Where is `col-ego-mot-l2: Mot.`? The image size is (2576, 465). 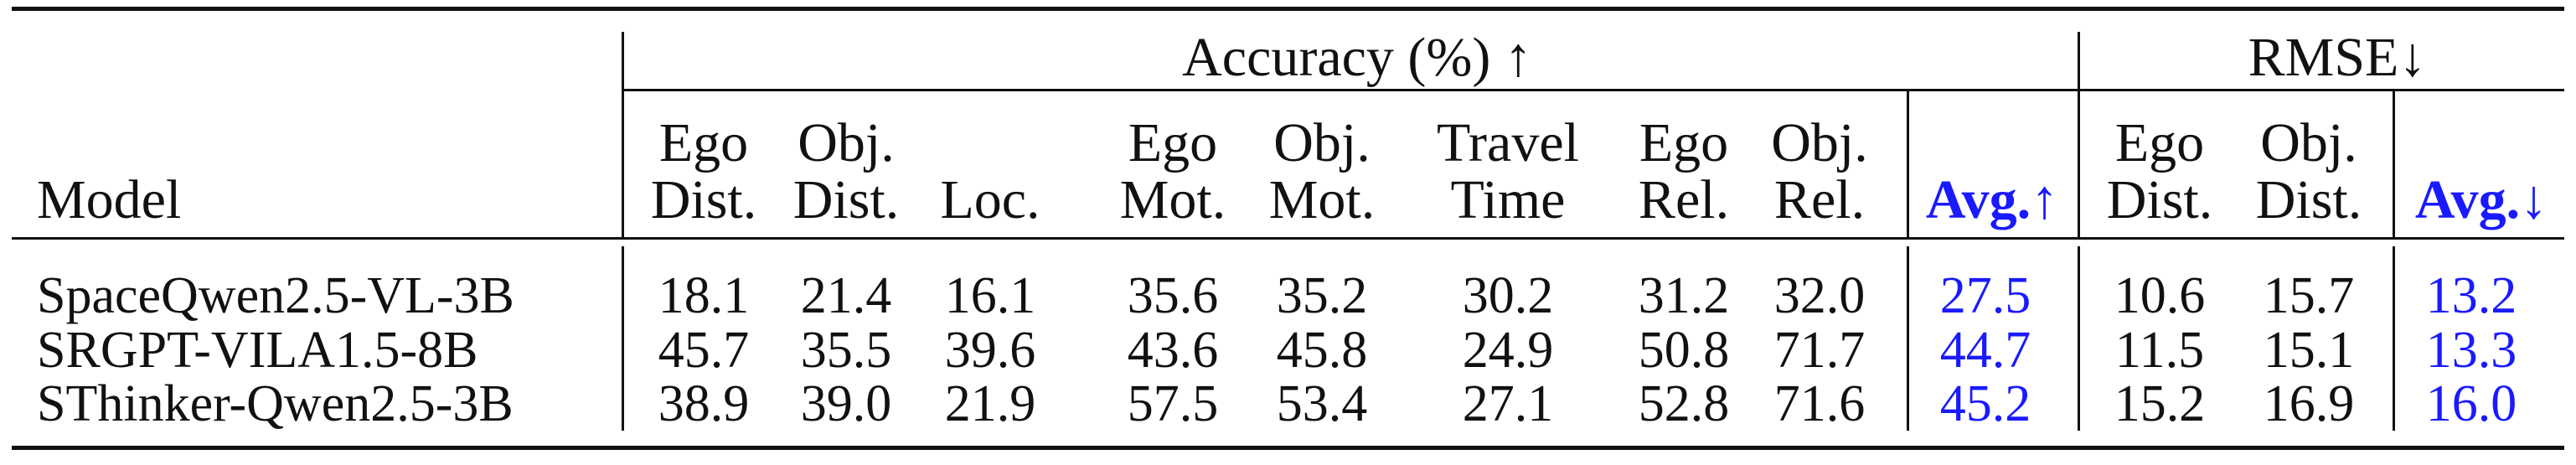
col-ego-mot-l2: Mot. is located at coordinates (1172, 199).